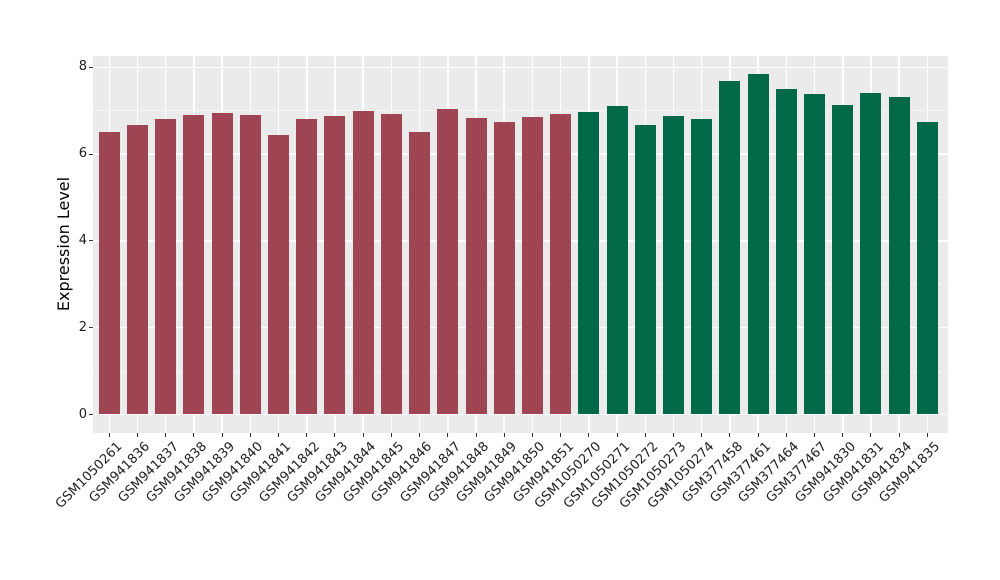 This screenshot has height=580, width=1000. Describe the element at coordinates (82, 67) in the screenshot. I see `y-tick-label: 8` at that location.